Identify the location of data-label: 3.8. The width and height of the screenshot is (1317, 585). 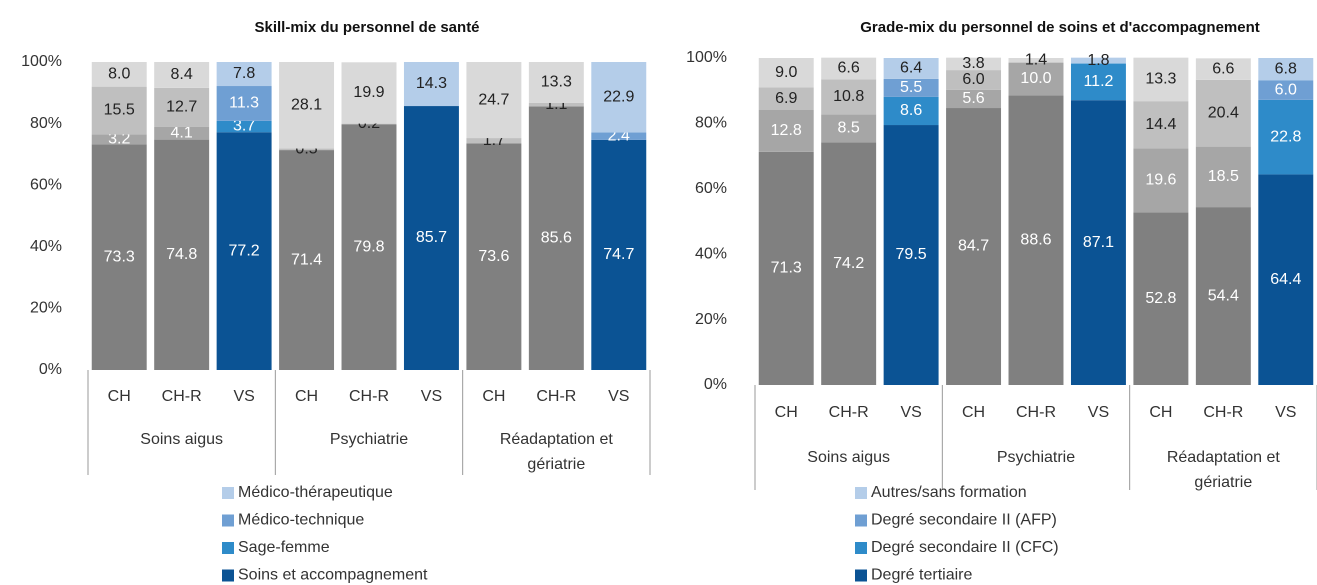
(973, 63).